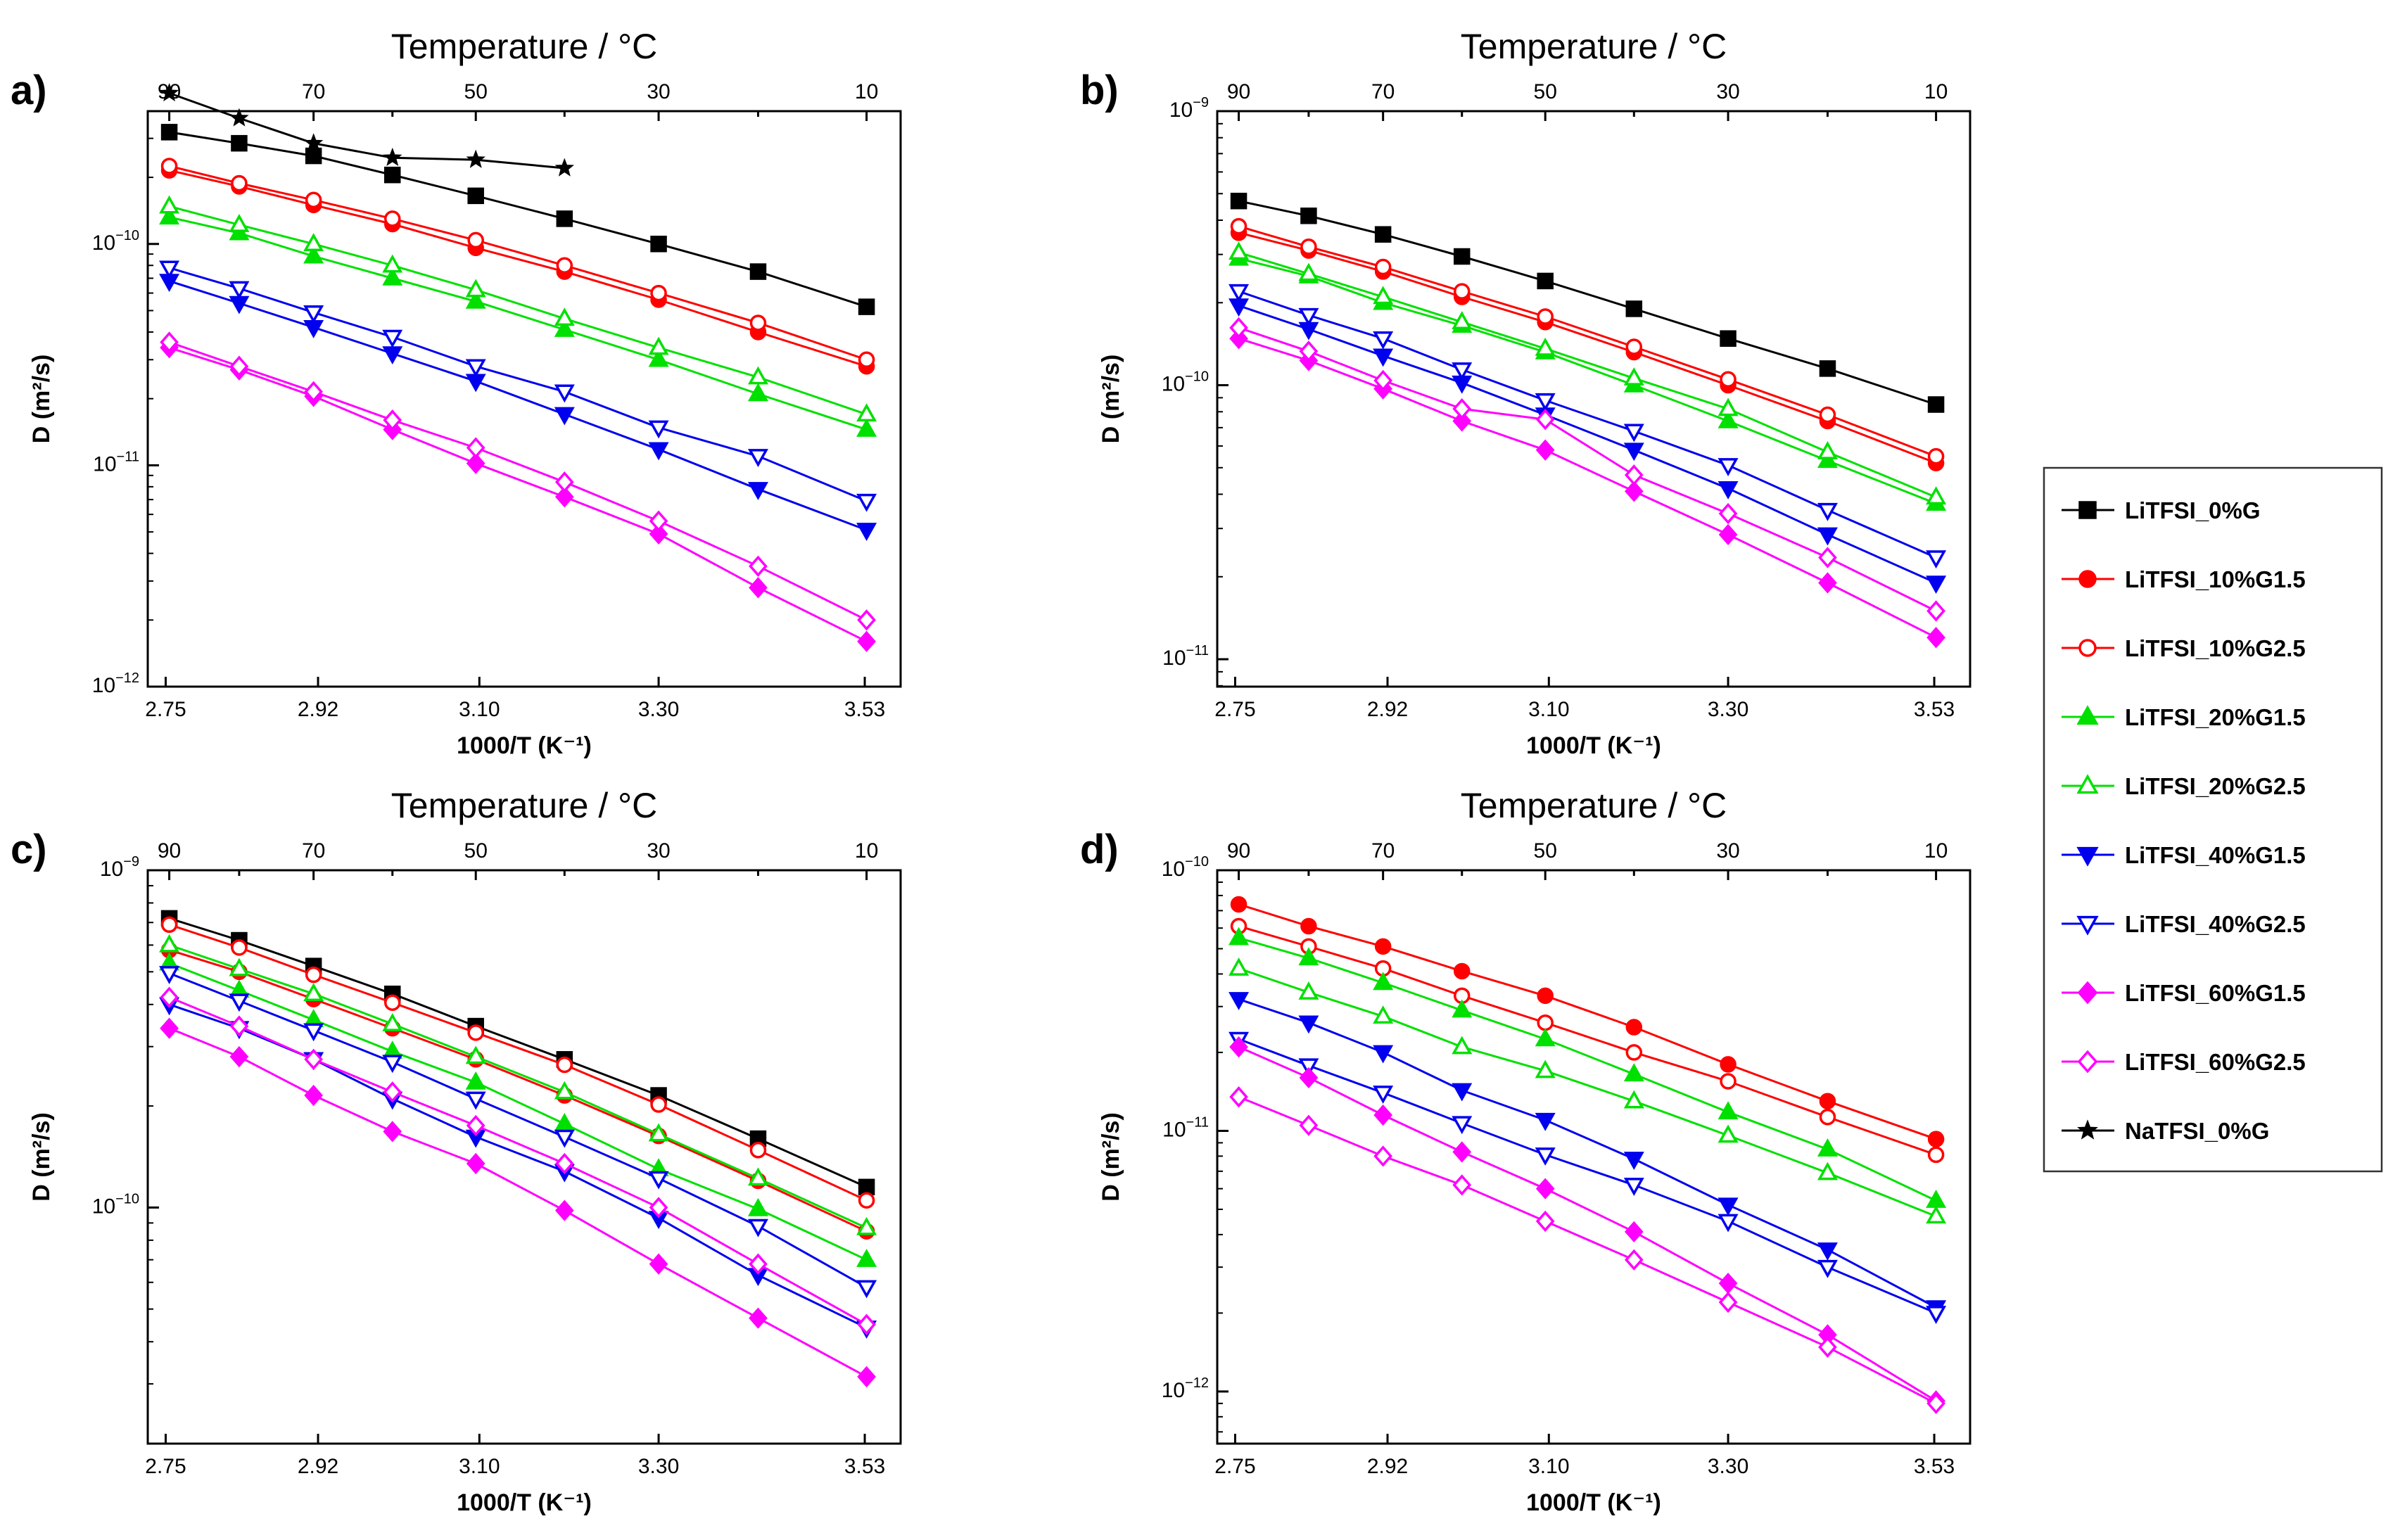 This screenshot has width=2400, height=1540. What do you see at coordinates (1185, 1389) in the screenshot?
I see `y-tick-label: 10−12` at bounding box center [1185, 1389].